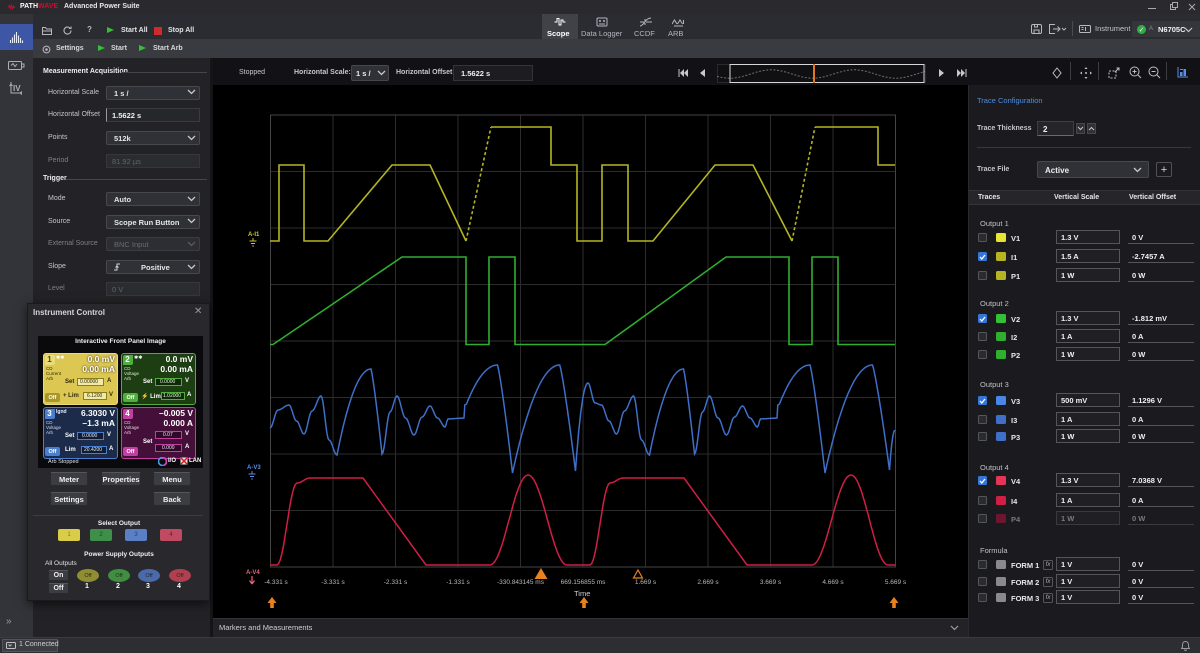  Describe the element at coordinates (253, 573) in the screenshot. I see `svg-text: A-V4` at that location.